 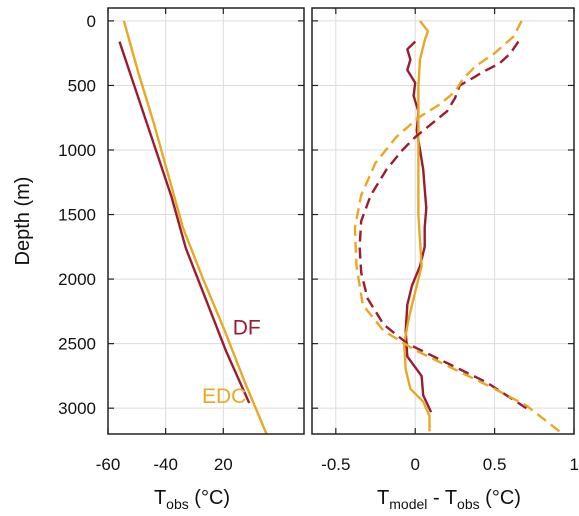 What do you see at coordinates (414, 464) in the screenshot?
I see `x-tick-label: 0` at bounding box center [414, 464].